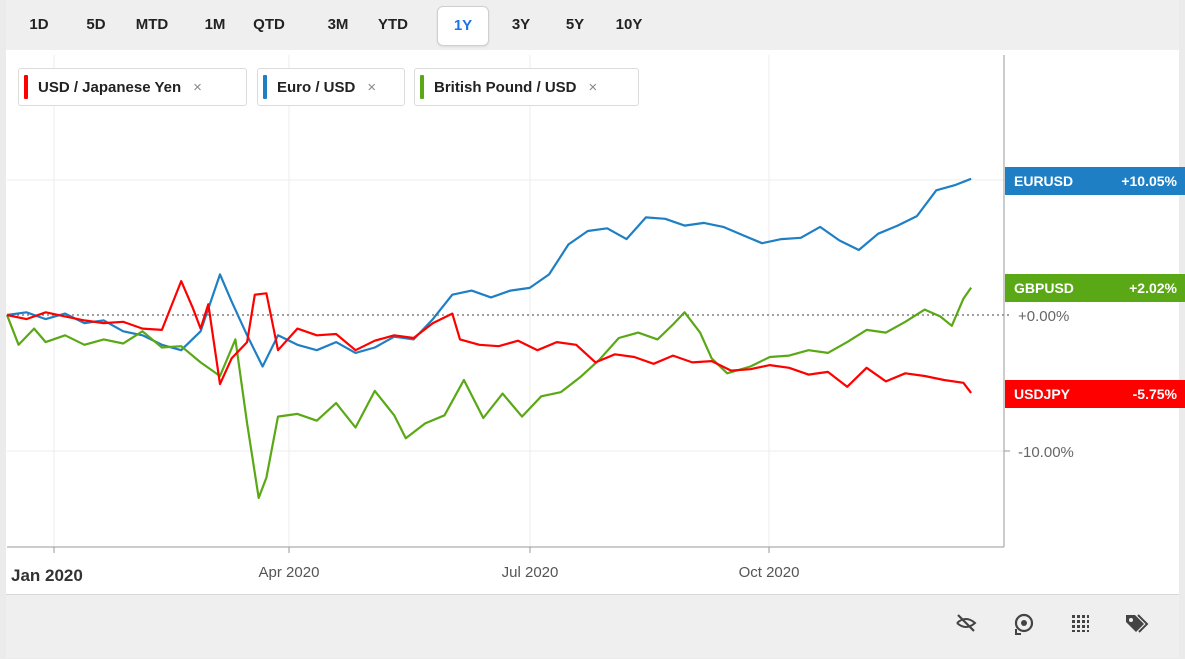 The width and height of the screenshot is (1185, 659). What do you see at coordinates (269, 24) in the screenshot?
I see `range-button-qtd: QTD` at bounding box center [269, 24].